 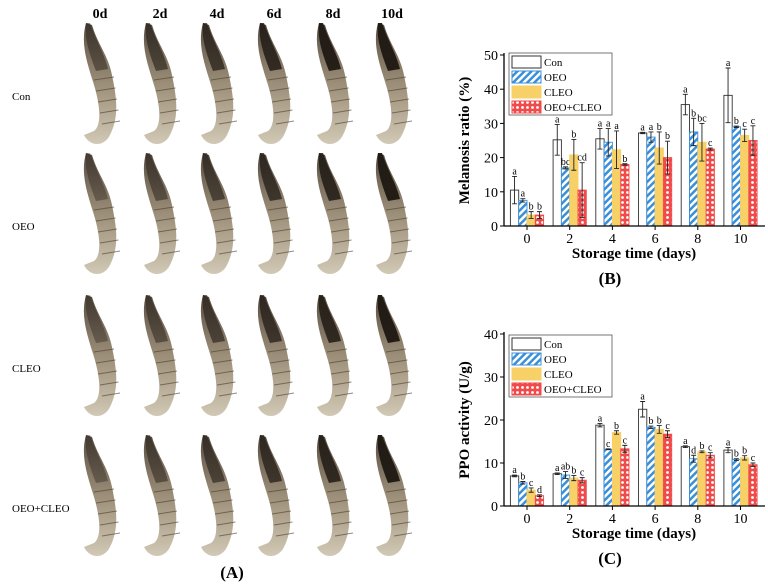 What do you see at coordinates (274, 14) in the screenshot?
I see `column-label: 6d` at bounding box center [274, 14].